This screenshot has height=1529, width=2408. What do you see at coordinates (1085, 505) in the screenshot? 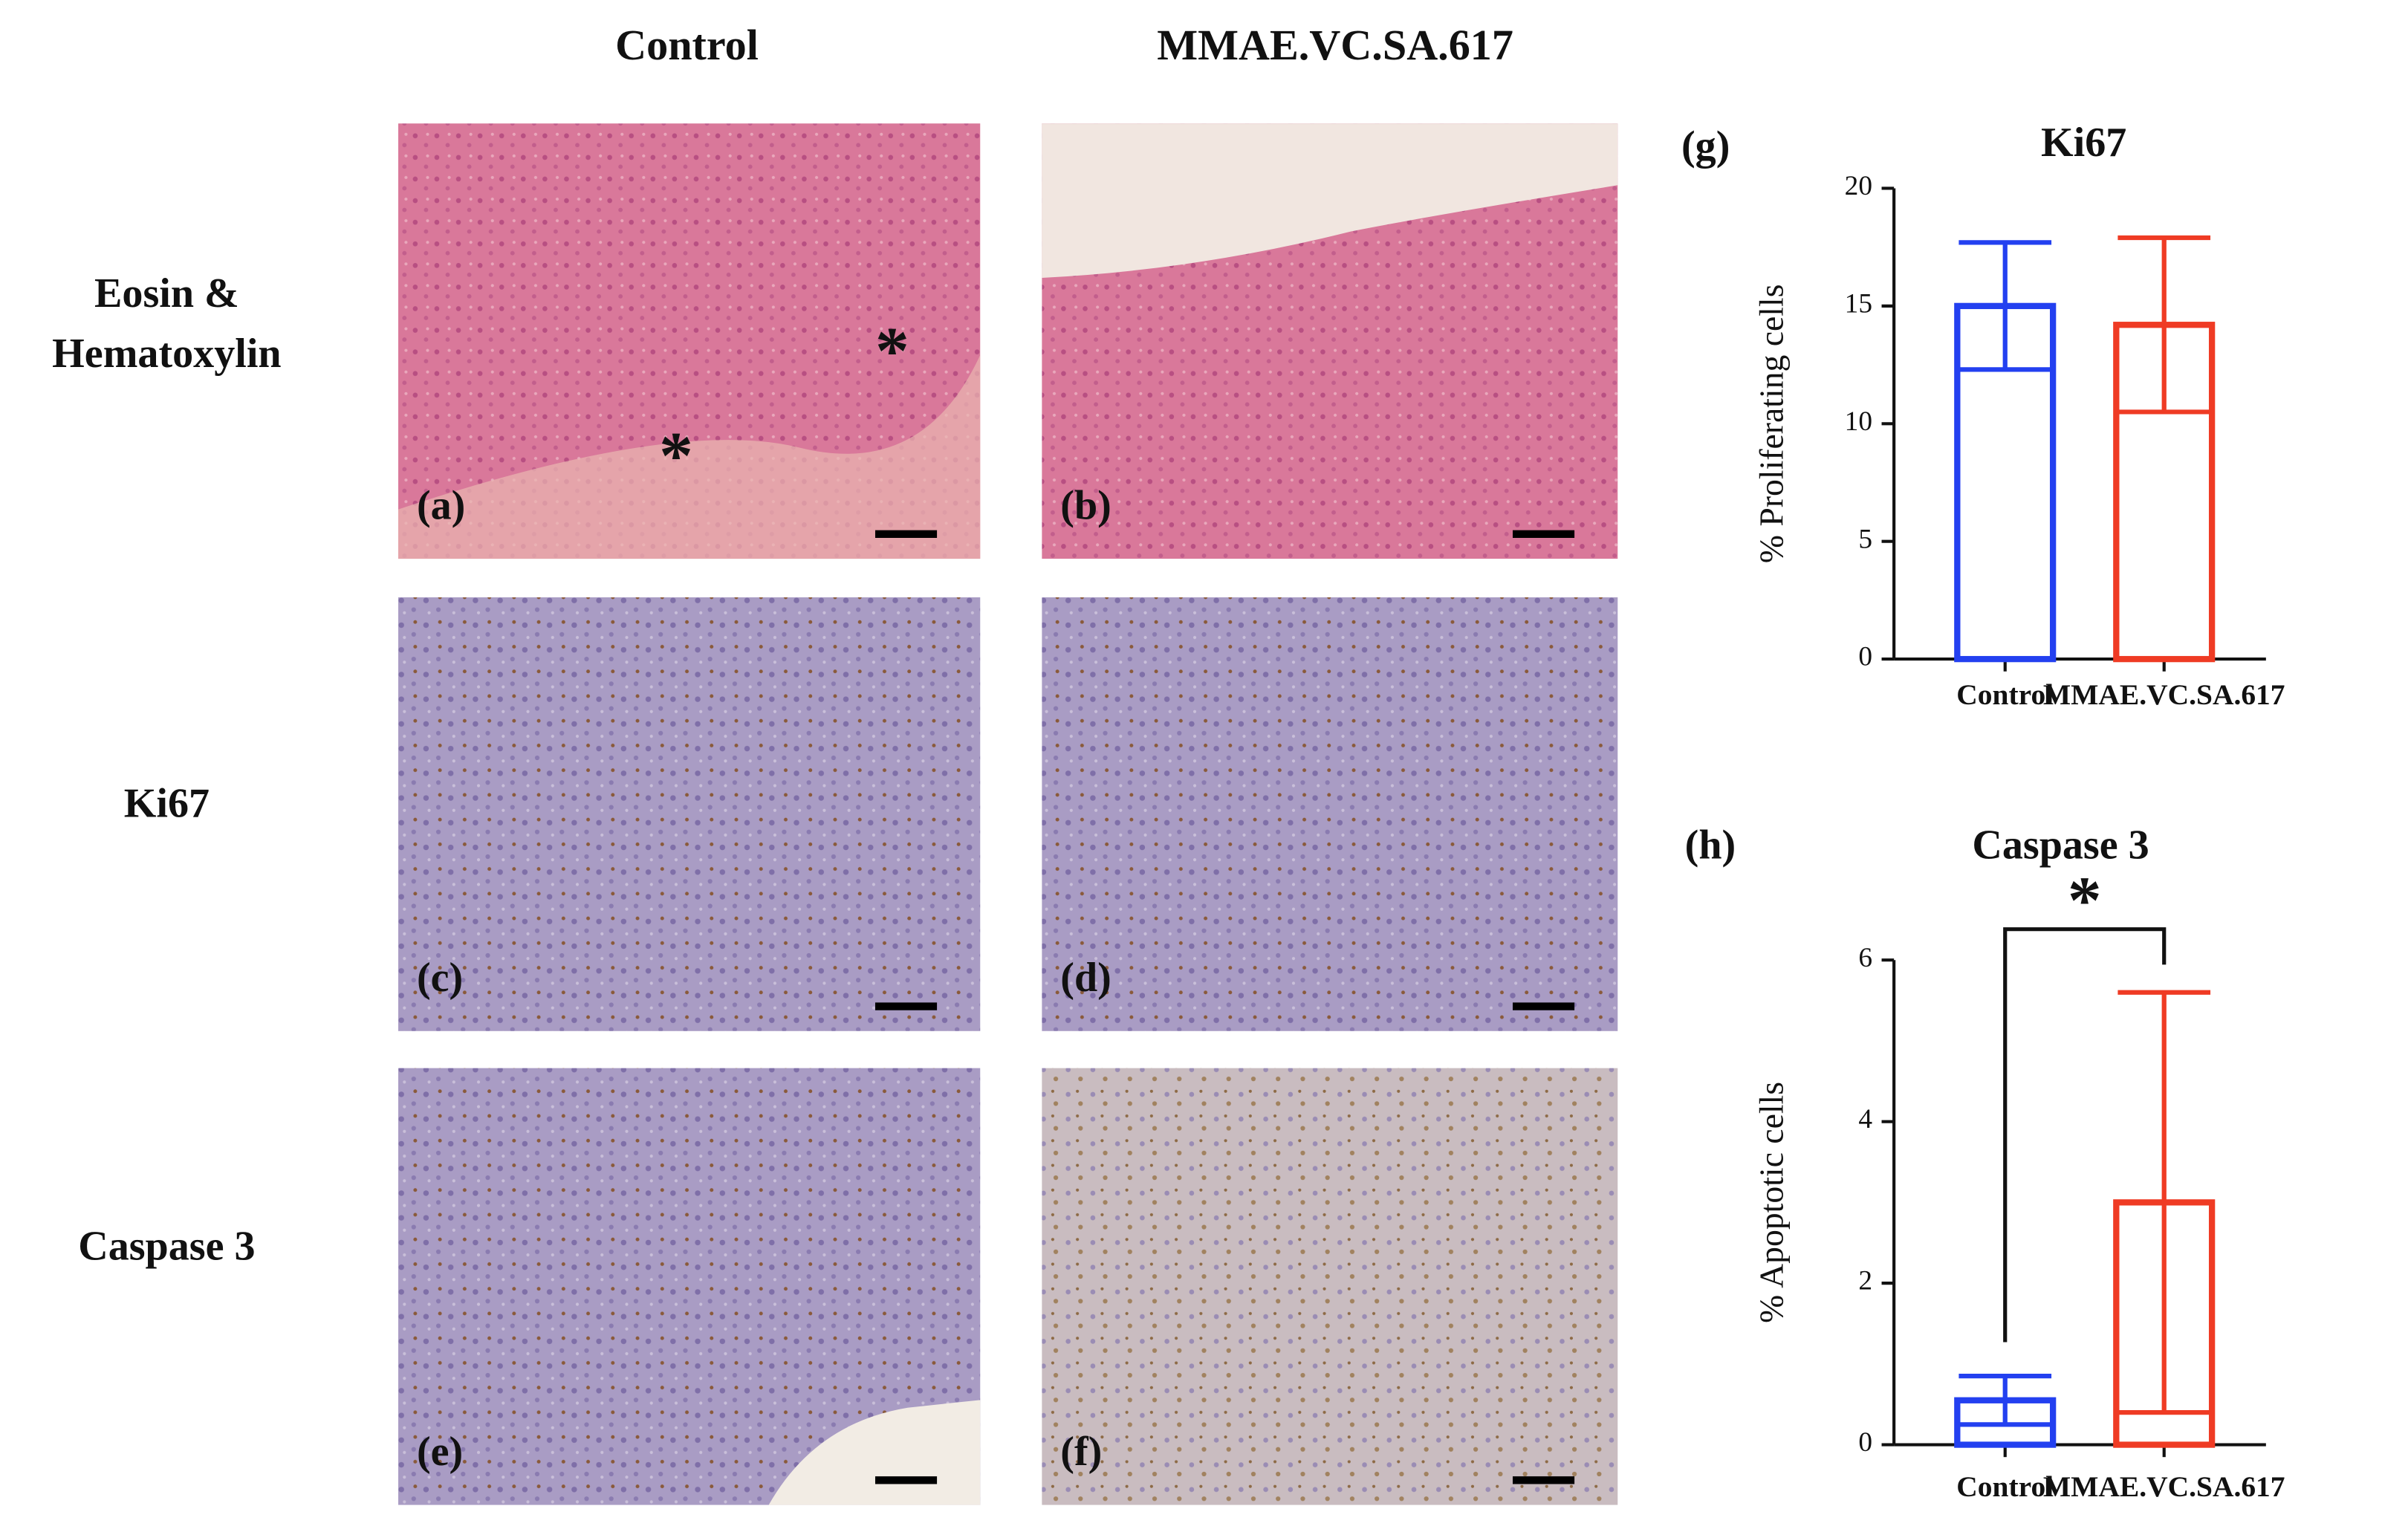
I see `panel-label: (b)` at bounding box center [1085, 505].